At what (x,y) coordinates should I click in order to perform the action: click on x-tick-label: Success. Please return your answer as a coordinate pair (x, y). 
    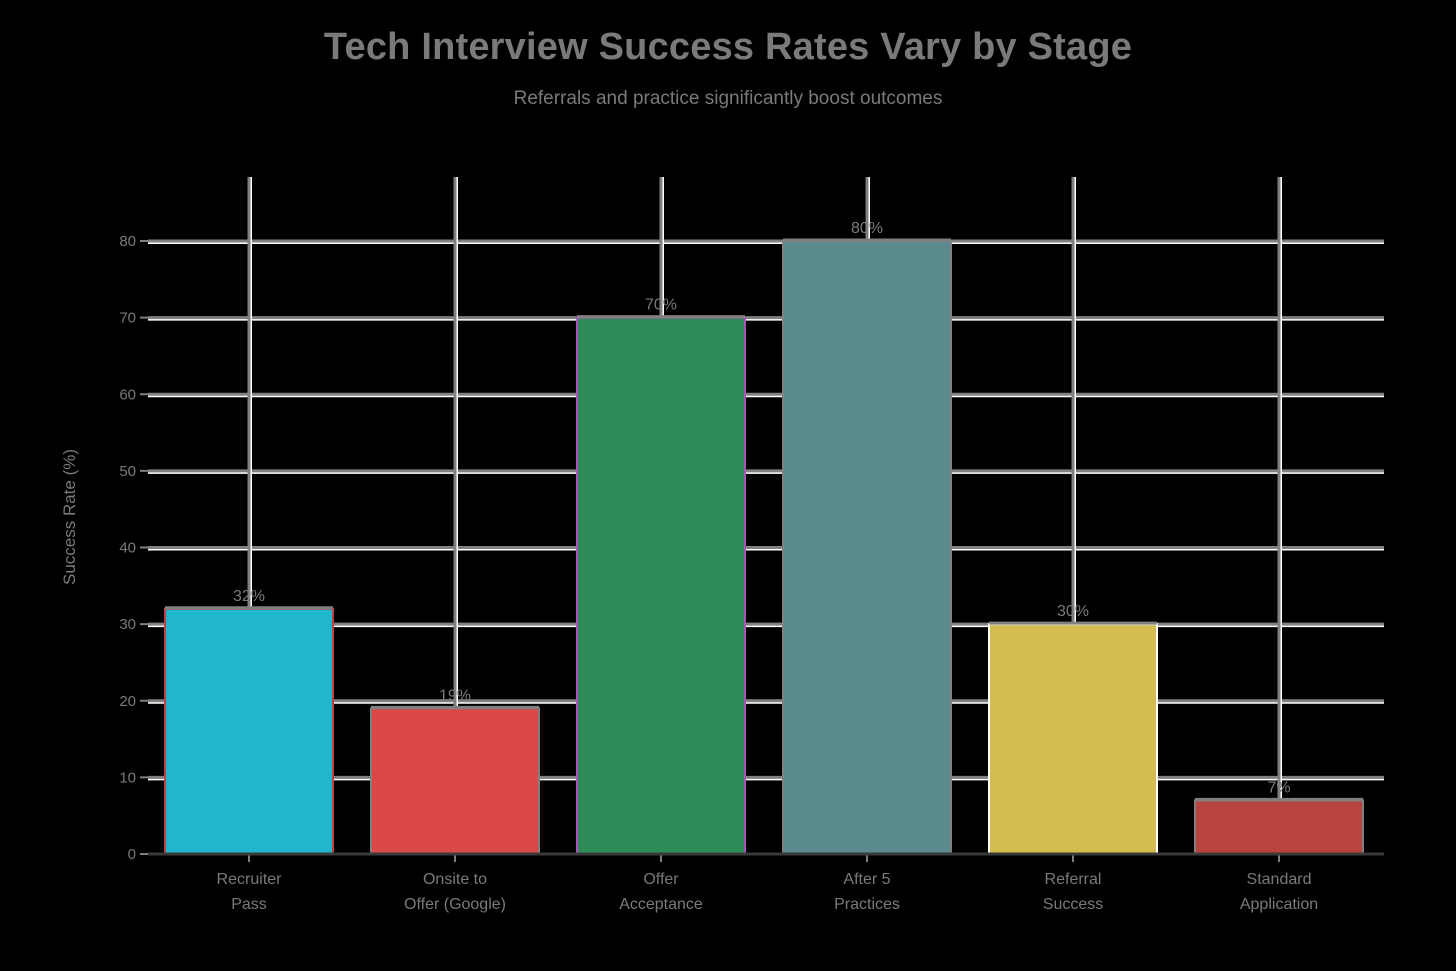
    Looking at the image, I should click on (1073, 904).